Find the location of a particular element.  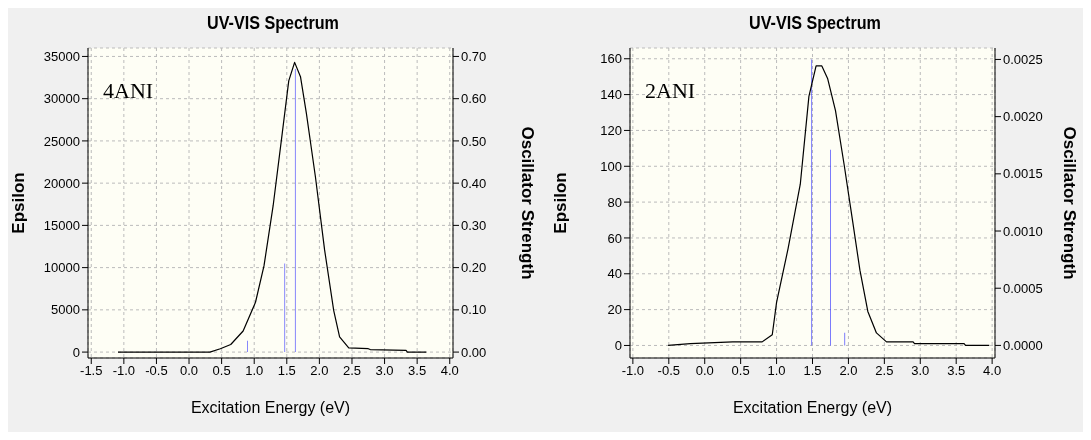

y2-tick-label: 0.0015 is located at coordinates (1023, 174).